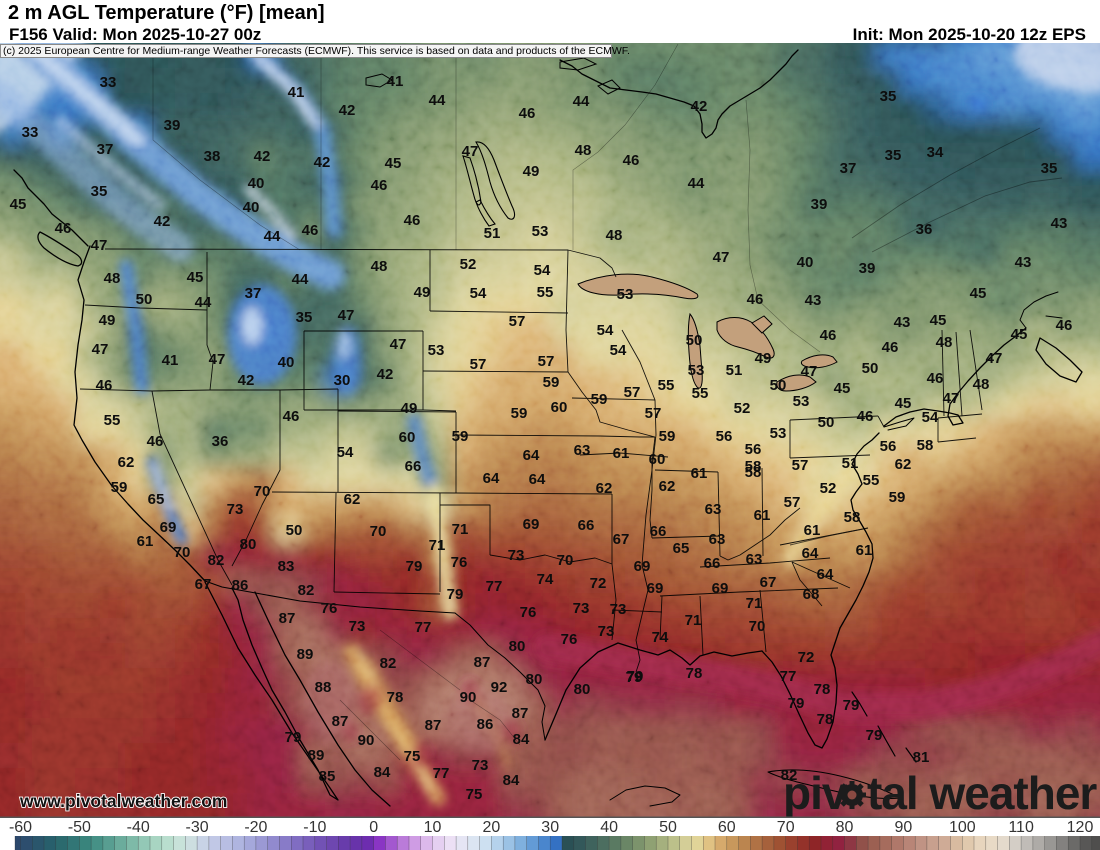 The width and height of the screenshot is (1100, 850). What do you see at coordinates (559, 407) in the screenshot?
I see `svg-text: 60` at bounding box center [559, 407].